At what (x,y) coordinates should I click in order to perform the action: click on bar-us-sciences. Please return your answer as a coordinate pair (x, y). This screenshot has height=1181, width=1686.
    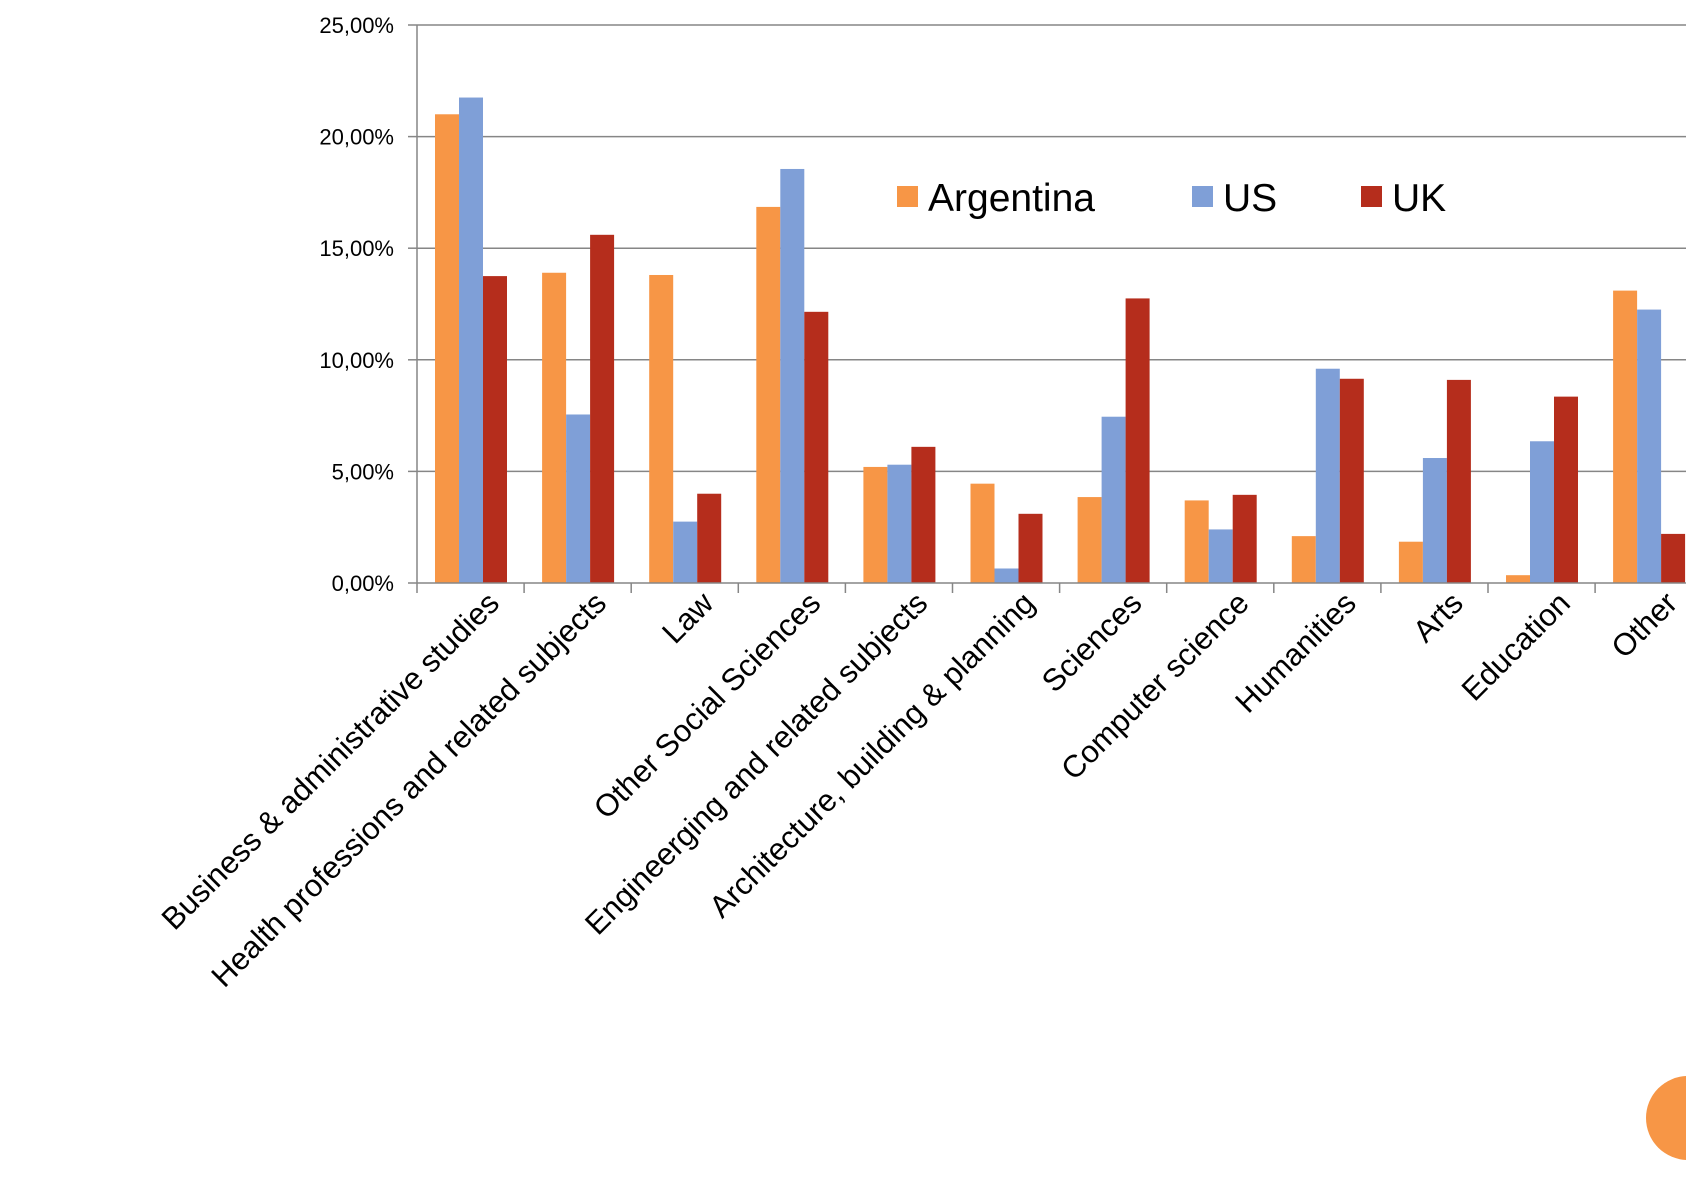
    Looking at the image, I should click on (1113, 499).